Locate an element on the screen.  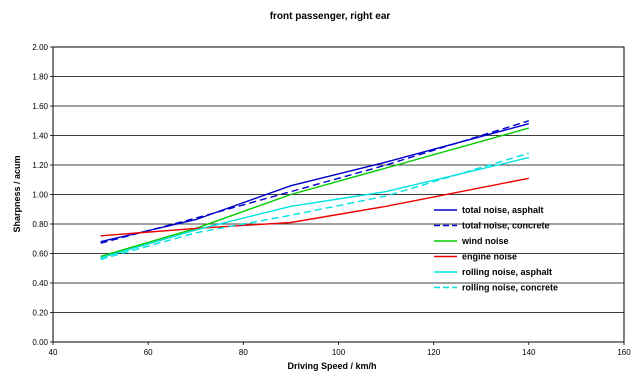
y-tick-label: 1.00 is located at coordinates (40, 195).